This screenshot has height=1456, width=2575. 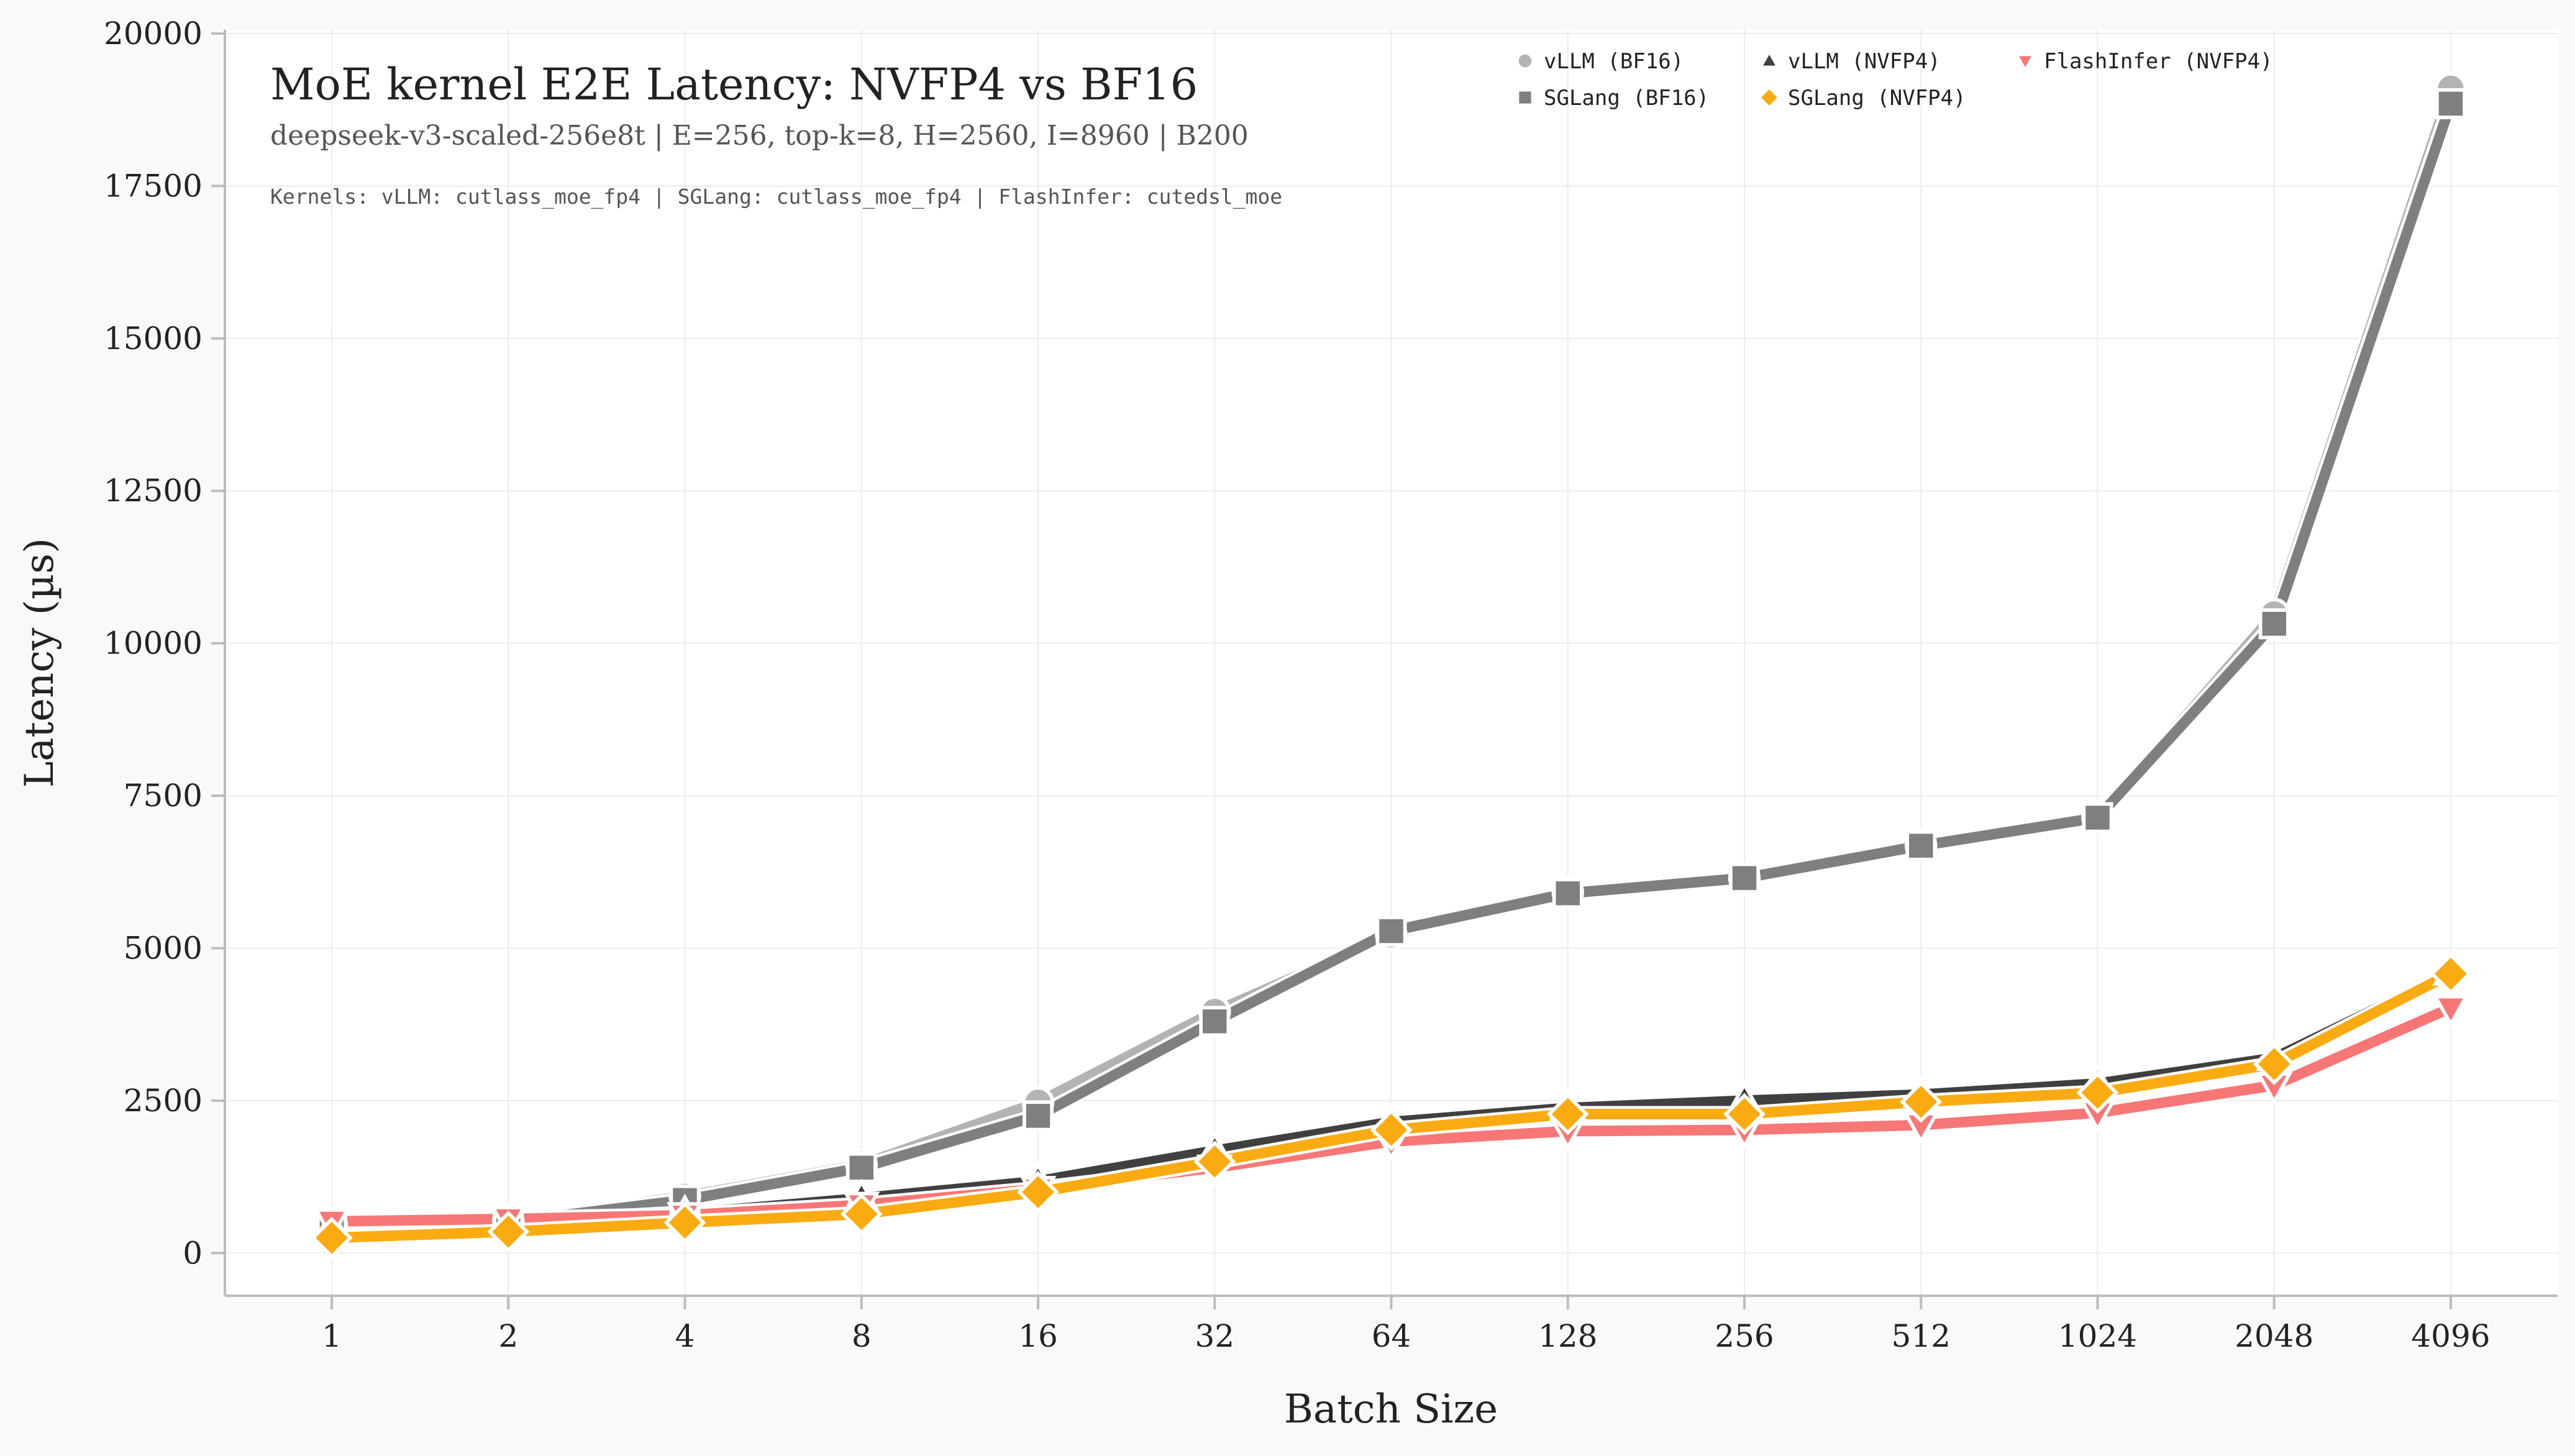 I want to click on legend-marker-sglang-bf16, so click(x=1525, y=98).